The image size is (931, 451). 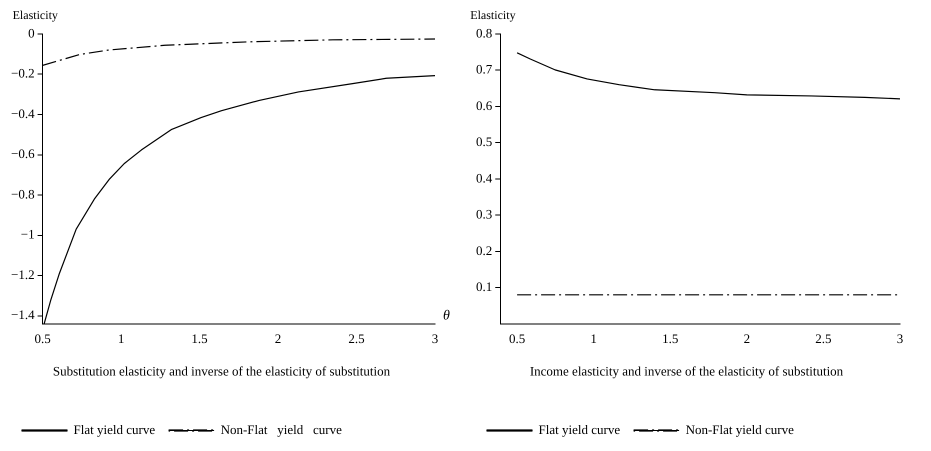 What do you see at coordinates (22, 73) in the screenshot?
I see `y-tick-label: −0.2` at bounding box center [22, 73].